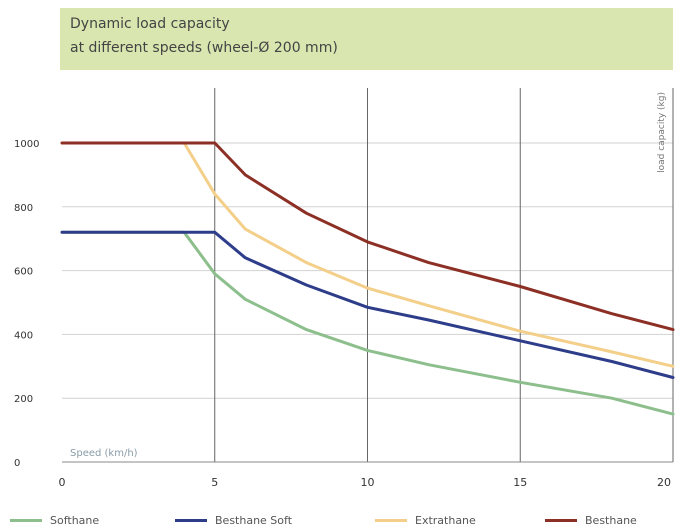  Describe the element at coordinates (23, 335) in the screenshot. I see `y-tick-label-400: 400` at that location.